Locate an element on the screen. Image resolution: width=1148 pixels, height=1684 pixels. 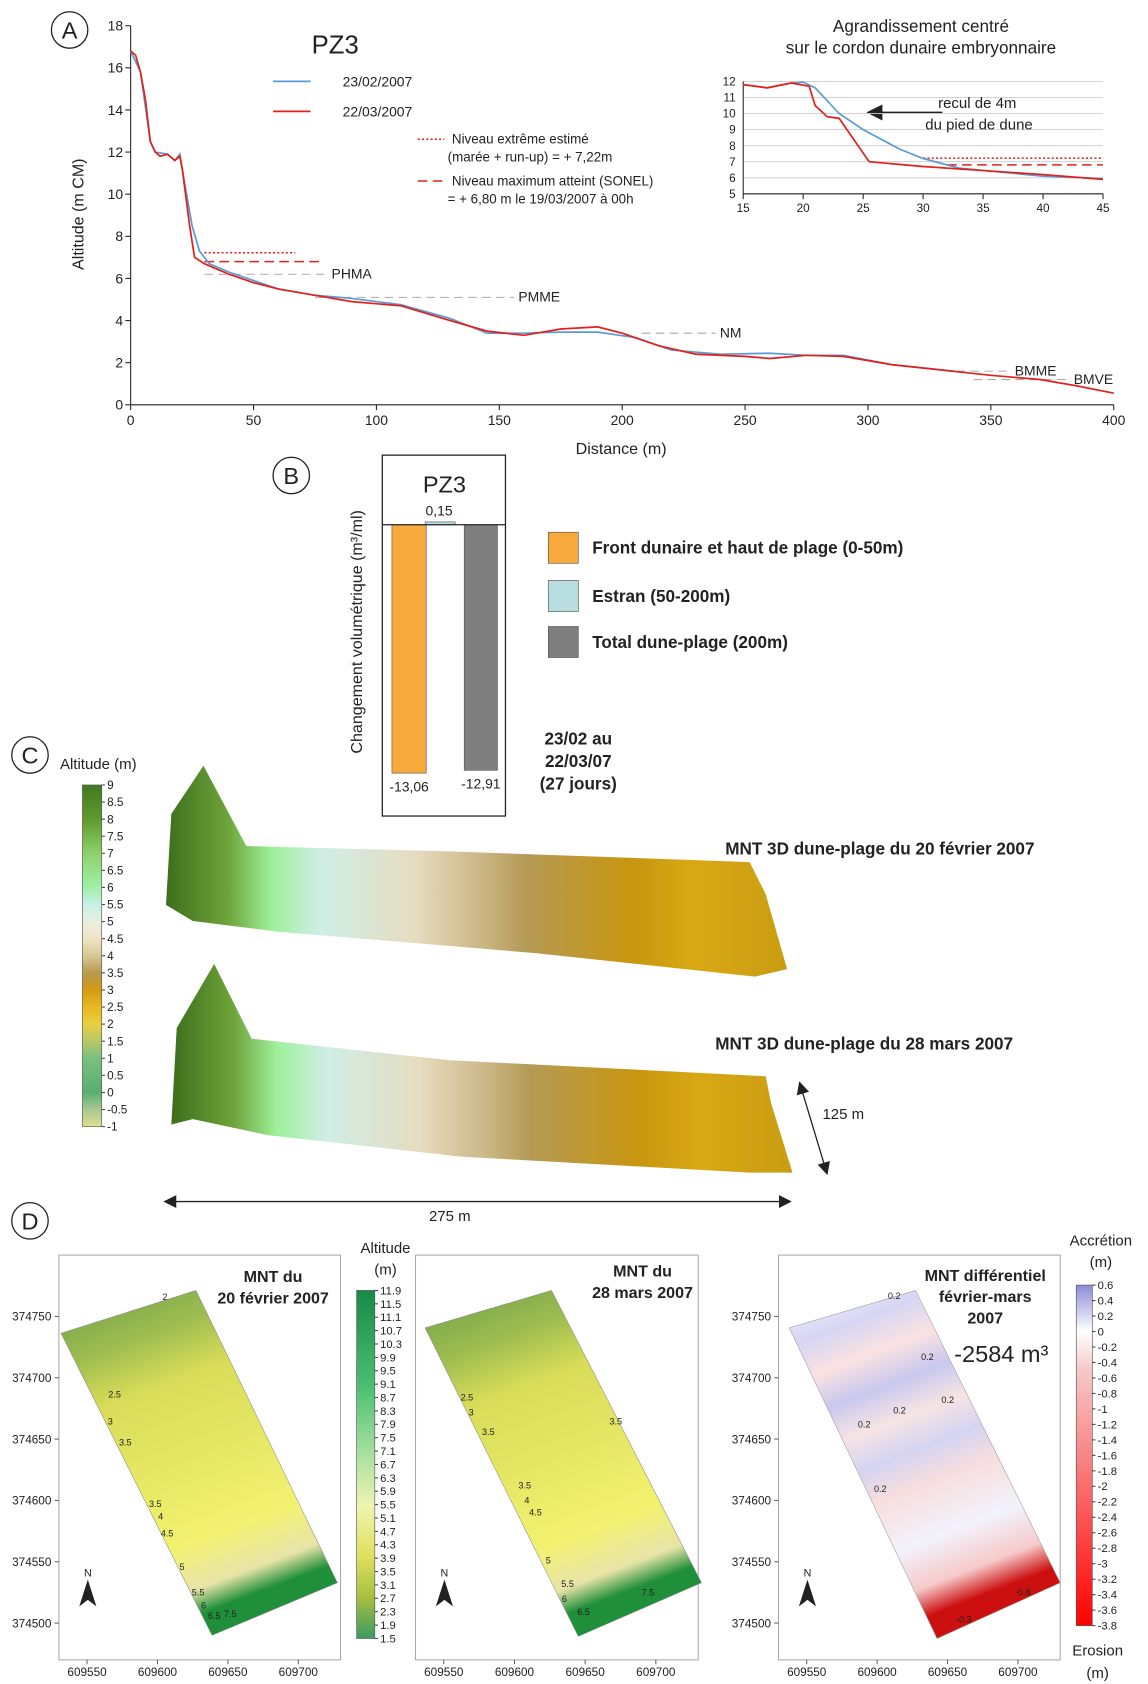
y-tick-label: 0 is located at coordinates (119, 405).